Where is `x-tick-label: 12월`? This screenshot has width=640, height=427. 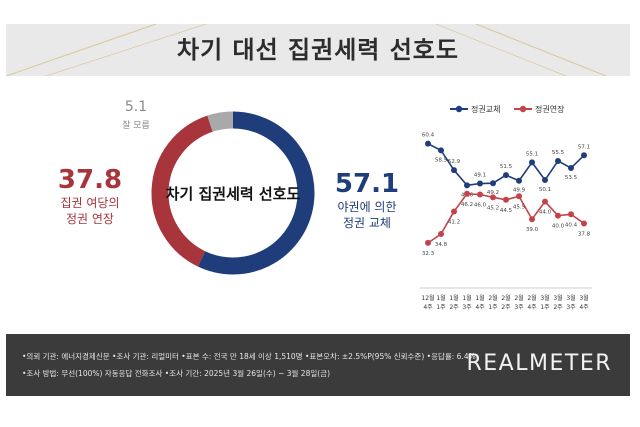
x-tick-label: 12월 is located at coordinates (427, 298).